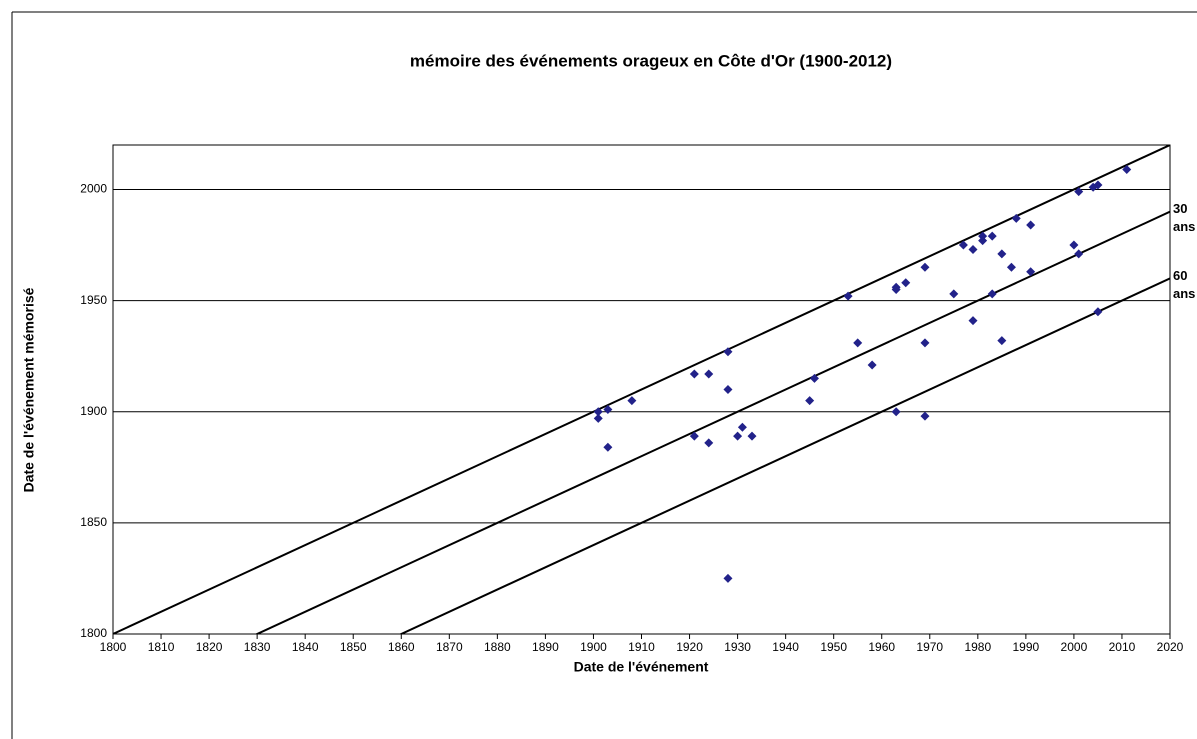  What do you see at coordinates (1122, 647) in the screenshot?
I see `x-tick-label: 2010` at bounding box center [1122, 647].